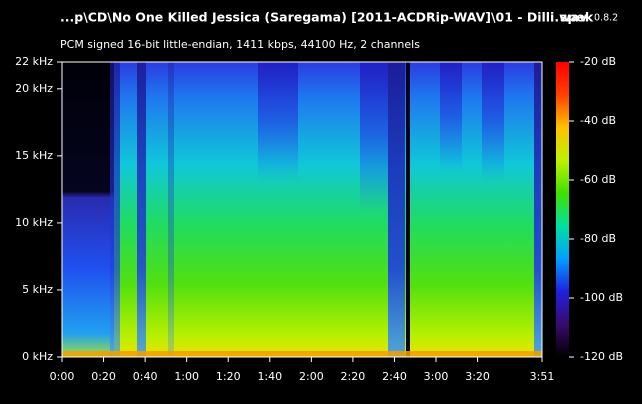 The height and width of the screenshot is (404, 642). Describe the element at coordinates (601, 297) in the screenshot. I see `colorbar-tick-label: -100 dB` at that location.